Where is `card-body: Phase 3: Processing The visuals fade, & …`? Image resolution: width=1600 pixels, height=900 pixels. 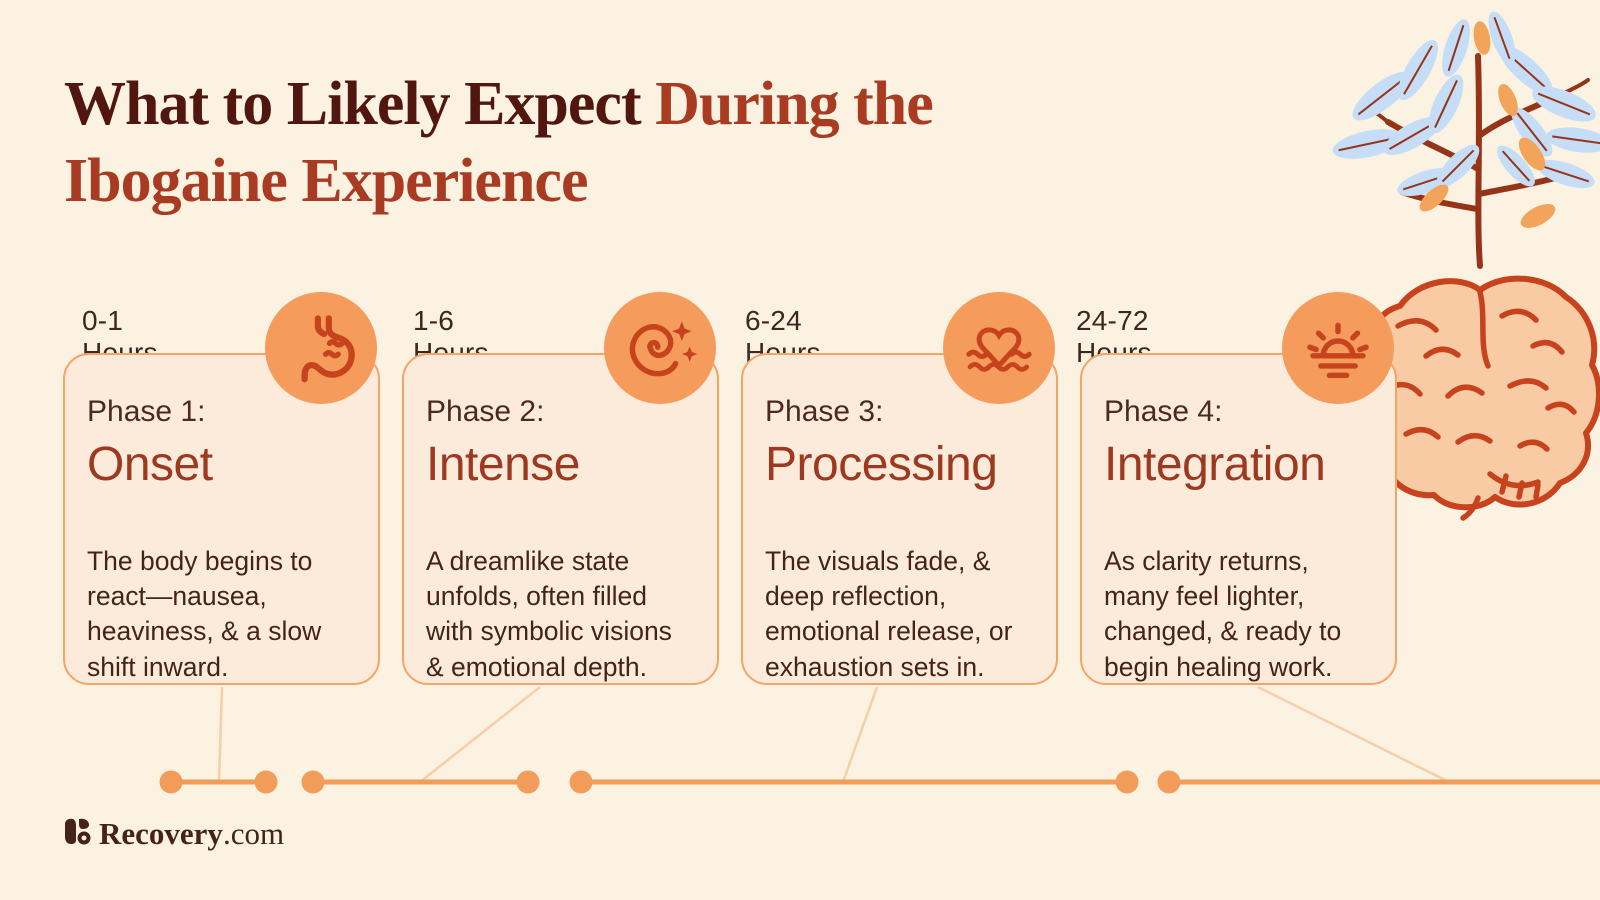
card-body: Phase 3: Processing The visuals fade, & … is located at coordinates (899, 519).